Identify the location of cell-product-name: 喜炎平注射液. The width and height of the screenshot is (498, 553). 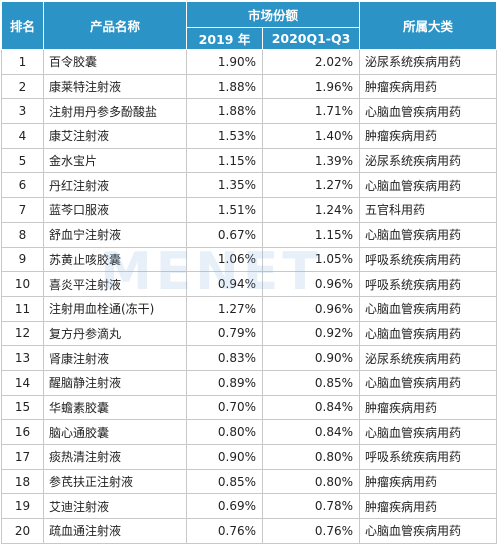
(115, 284).